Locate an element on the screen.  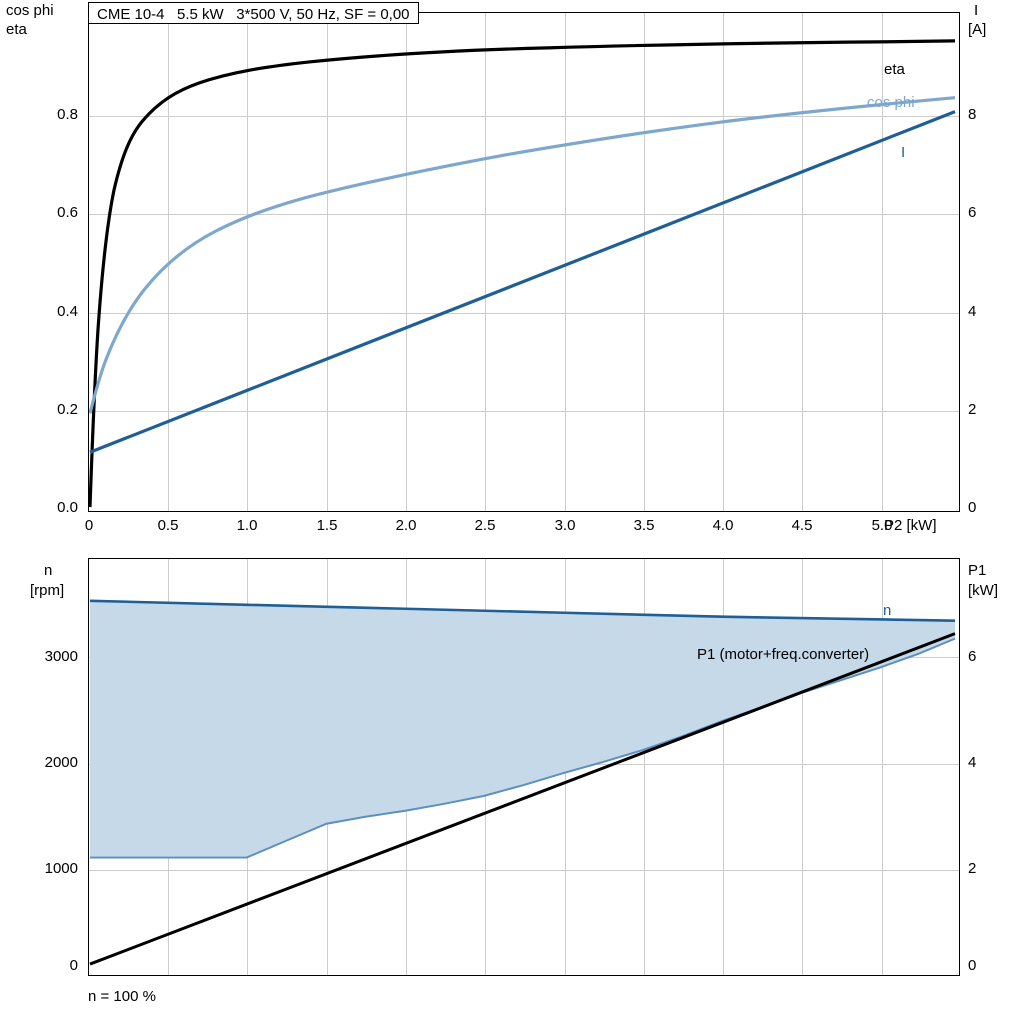
top-right-tick-1: 2 is located at coordinates (972, 409).